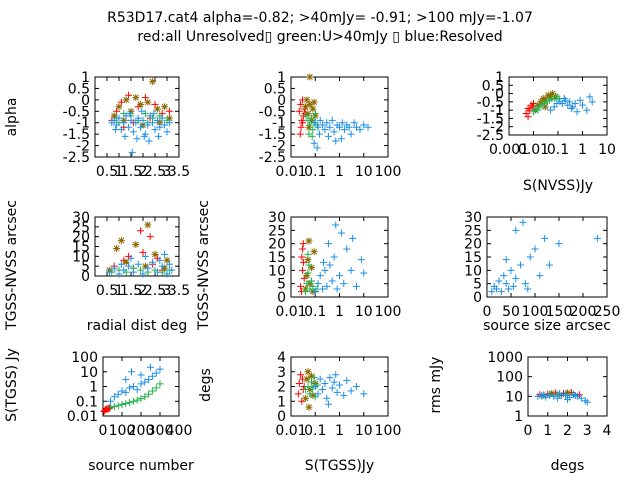  I want to click on x-tick-label: 300, so click(160, 431).